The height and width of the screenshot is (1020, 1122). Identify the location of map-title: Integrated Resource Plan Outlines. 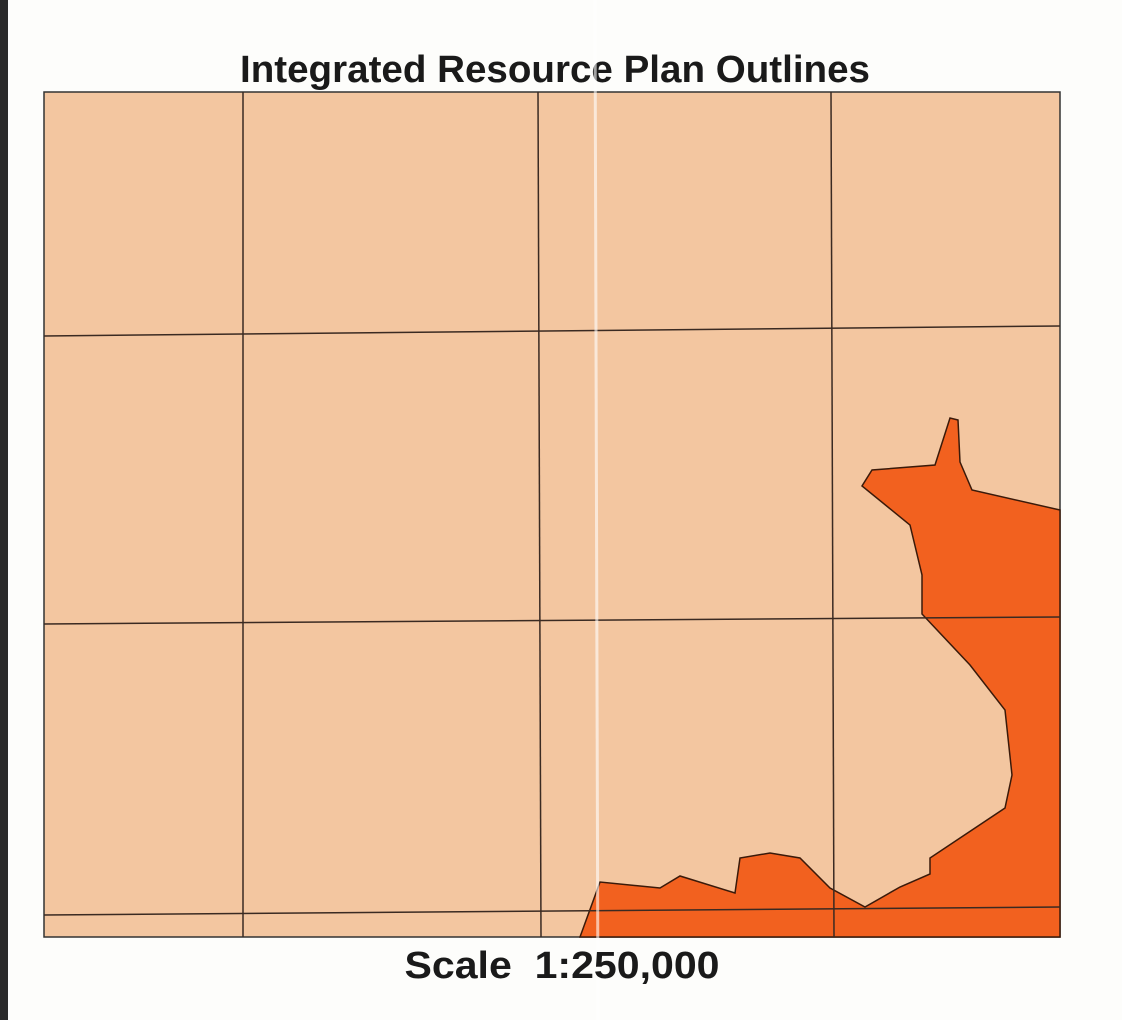
(555, 70).